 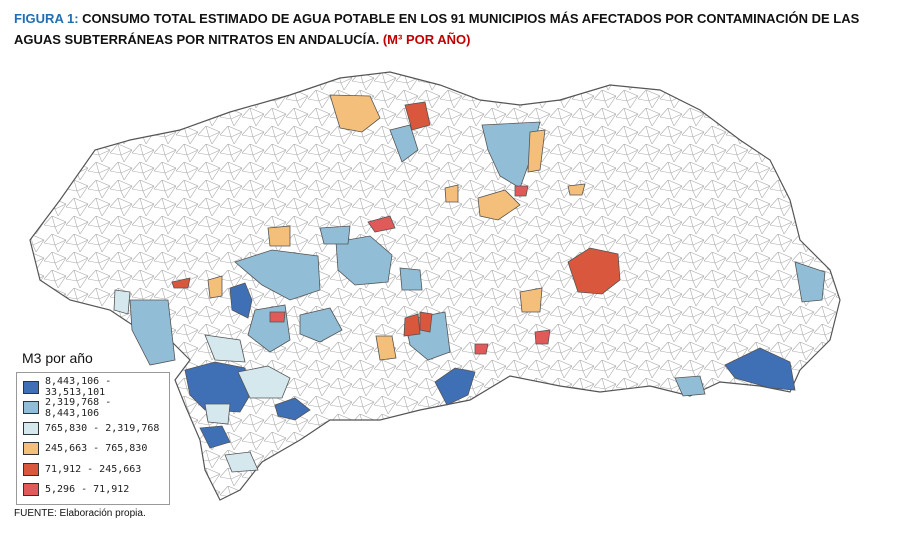 I want to click on legend-title: M3 por año, so click(x=57, y=358).